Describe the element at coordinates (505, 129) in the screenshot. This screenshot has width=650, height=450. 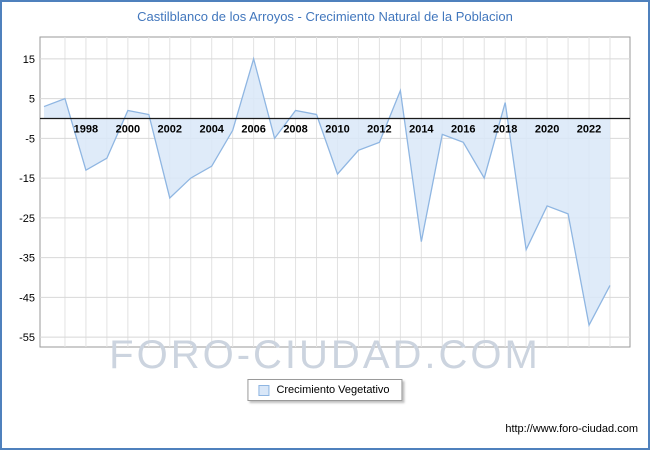
I see `svg-text: 2018` at that location.